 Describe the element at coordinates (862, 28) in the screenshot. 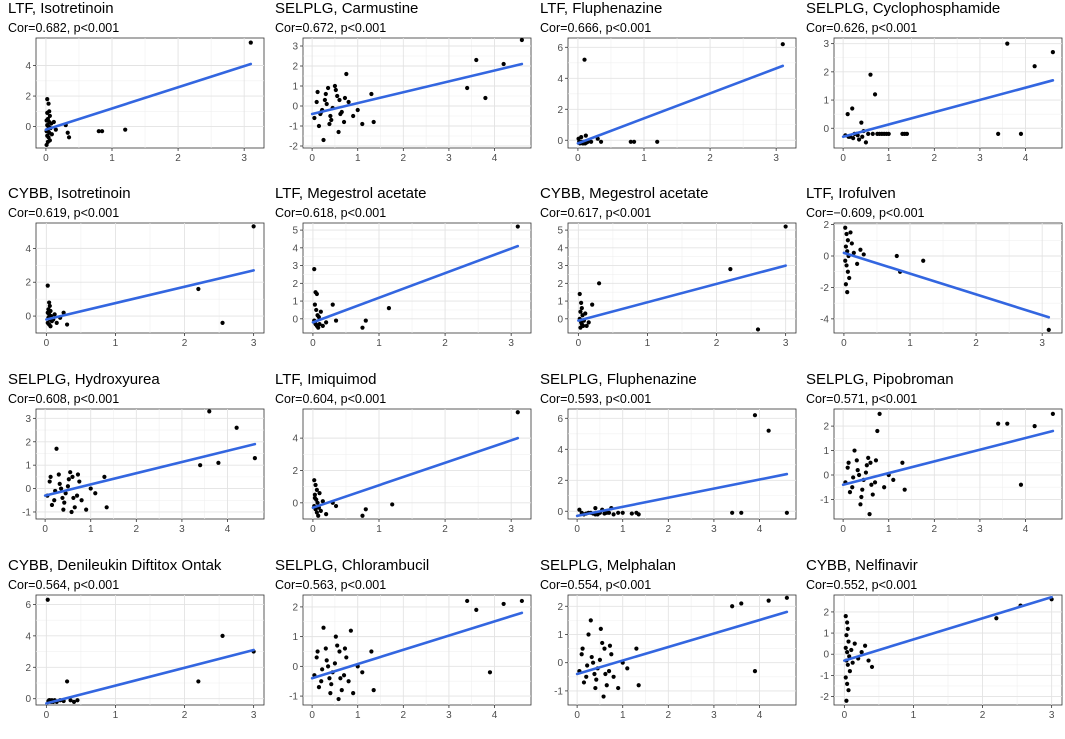

I see `panel-correlation-label: Cor=0.626, p<0.001` at that location.